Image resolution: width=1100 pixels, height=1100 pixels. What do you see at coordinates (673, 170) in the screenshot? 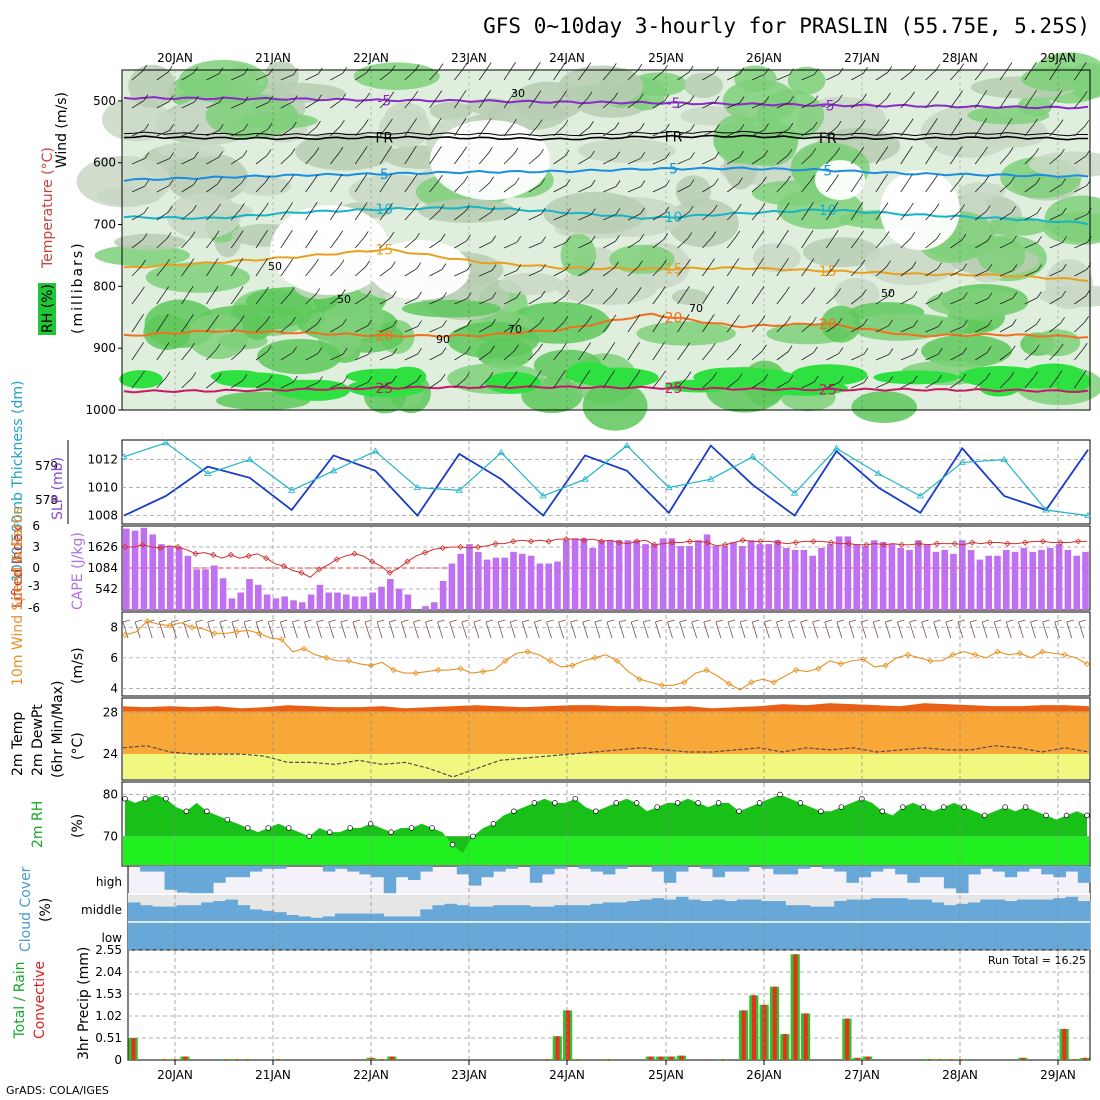
I see `isotherm-label: 5` at bounding box center [673, 170].